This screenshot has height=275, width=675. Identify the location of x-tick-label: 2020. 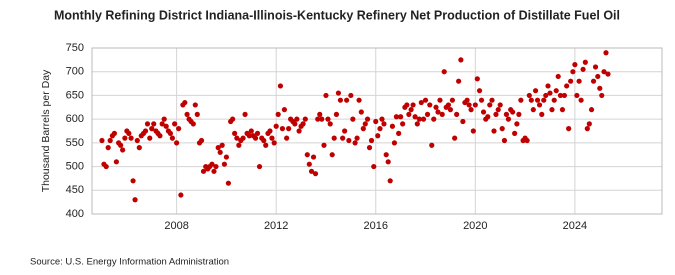
(475, 226).